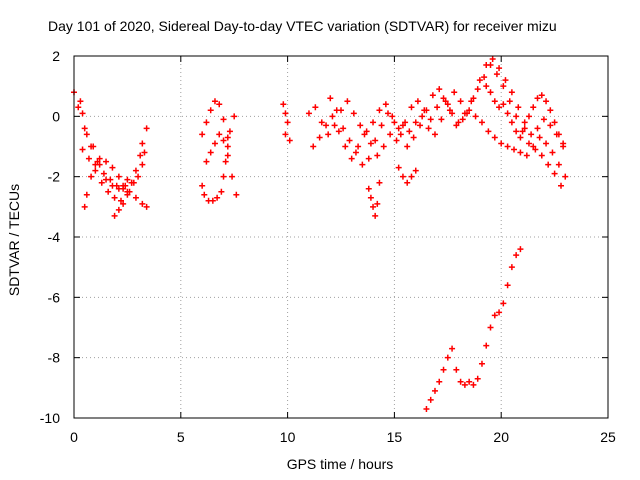 This screenshot has width=640, height=480. I want to click on data-point-s3, so click(118, 188).